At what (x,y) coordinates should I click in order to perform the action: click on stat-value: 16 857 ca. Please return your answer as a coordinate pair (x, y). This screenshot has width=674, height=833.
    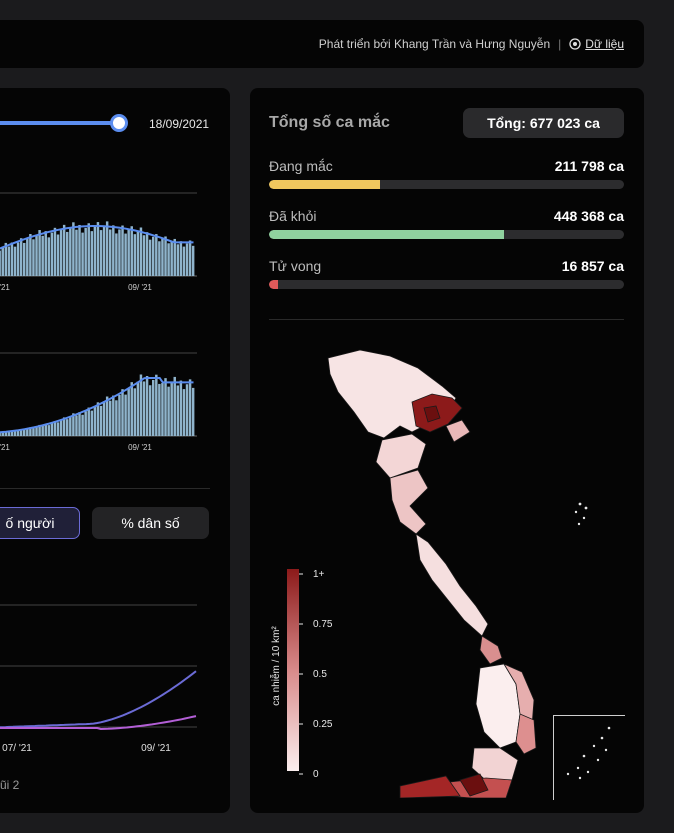
    Looking at the image, I should click on (592, 266).